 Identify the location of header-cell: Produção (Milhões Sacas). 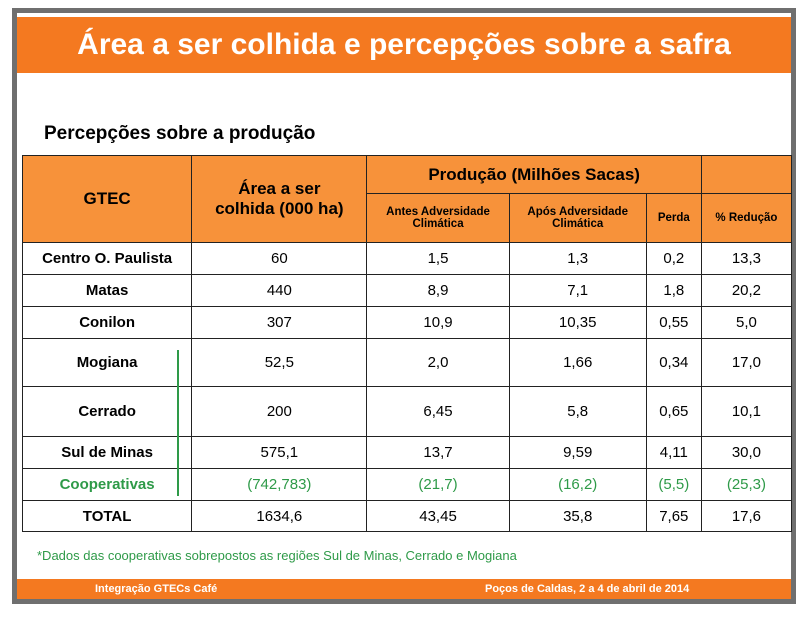
(534, 174).